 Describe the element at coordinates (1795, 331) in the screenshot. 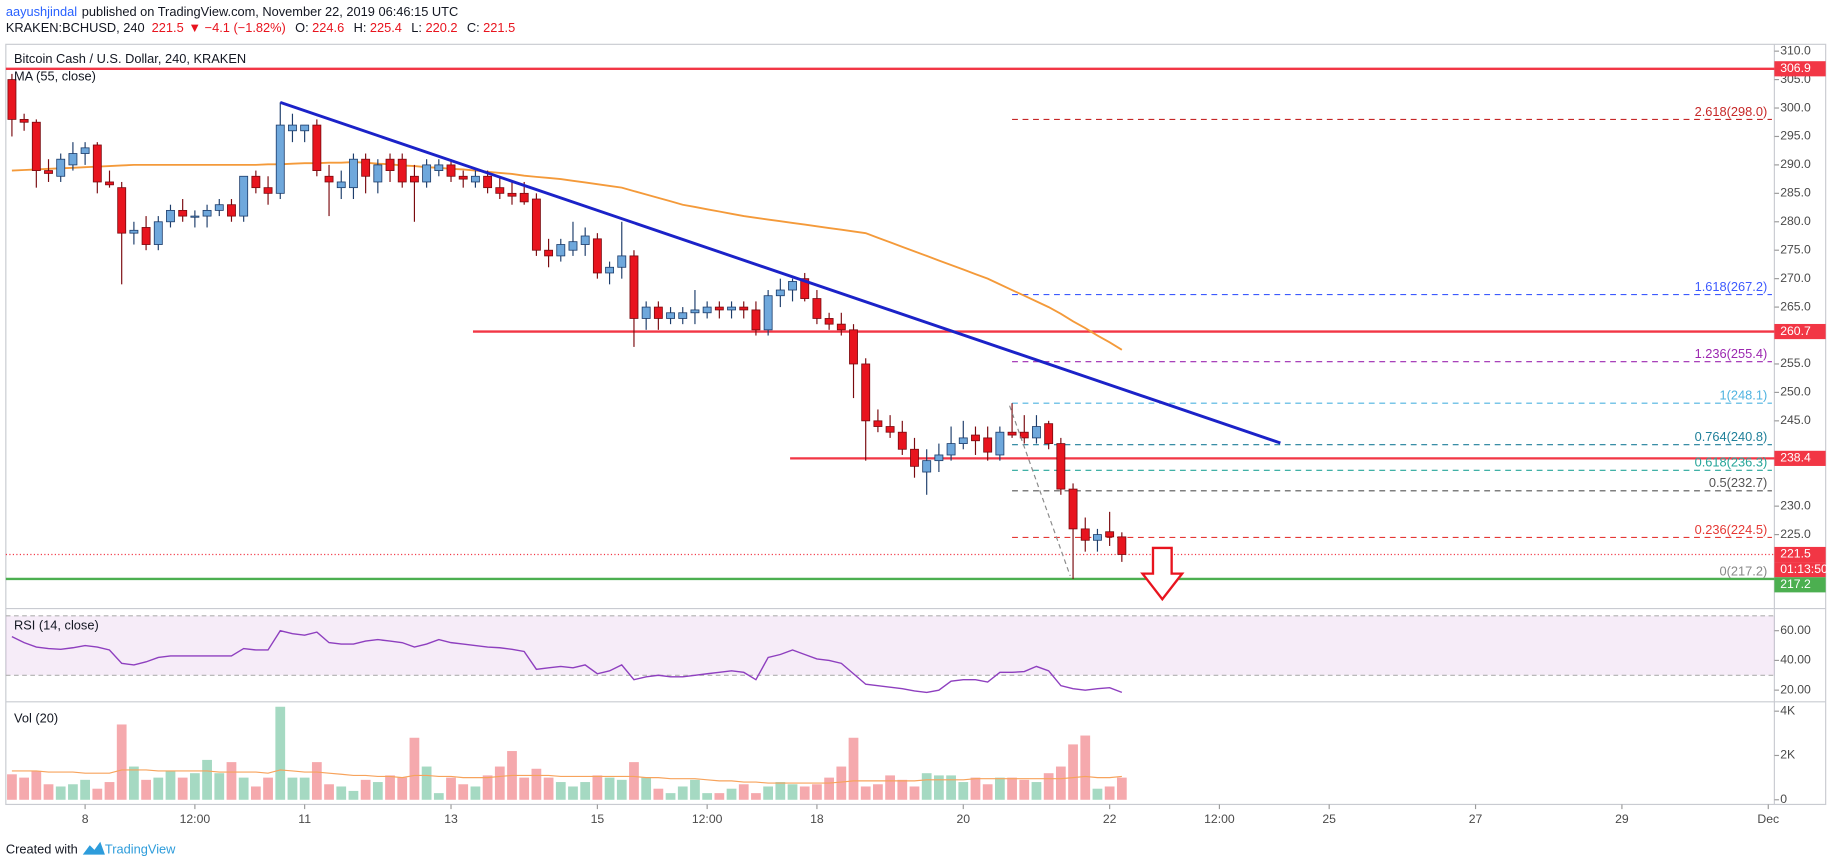

I see `level-label: 260.7` at that location.